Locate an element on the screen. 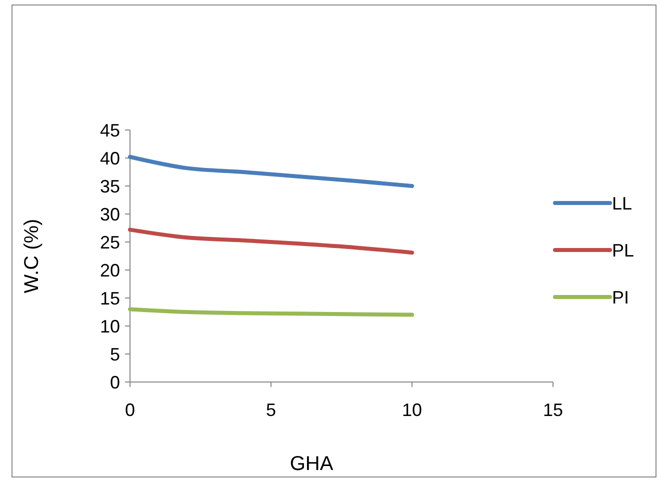  x-tick-label: 10 is located at coordinates (412, 410).